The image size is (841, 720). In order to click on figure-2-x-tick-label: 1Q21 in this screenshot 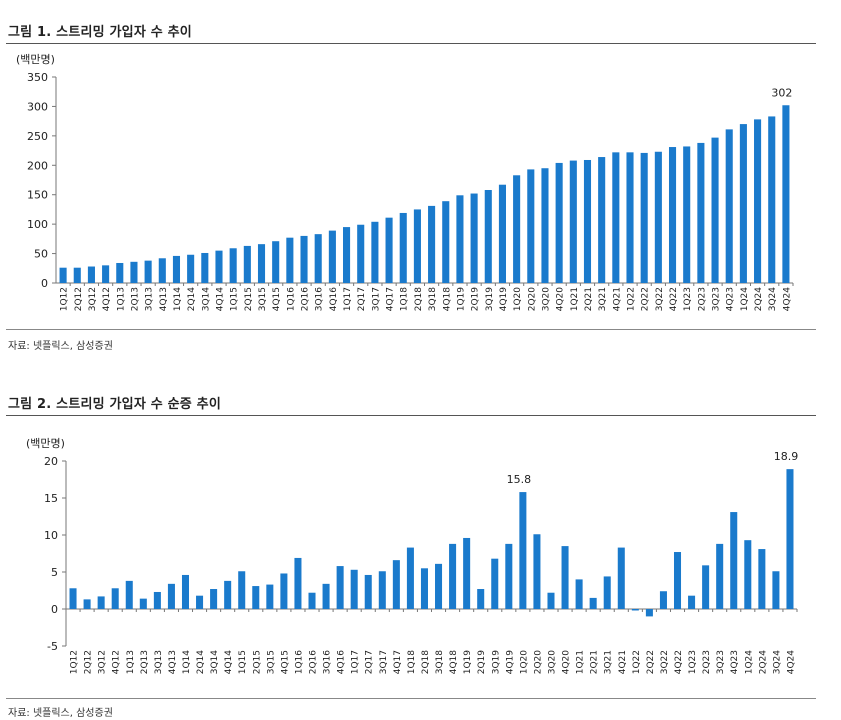, I will do `click(581, 662)`.